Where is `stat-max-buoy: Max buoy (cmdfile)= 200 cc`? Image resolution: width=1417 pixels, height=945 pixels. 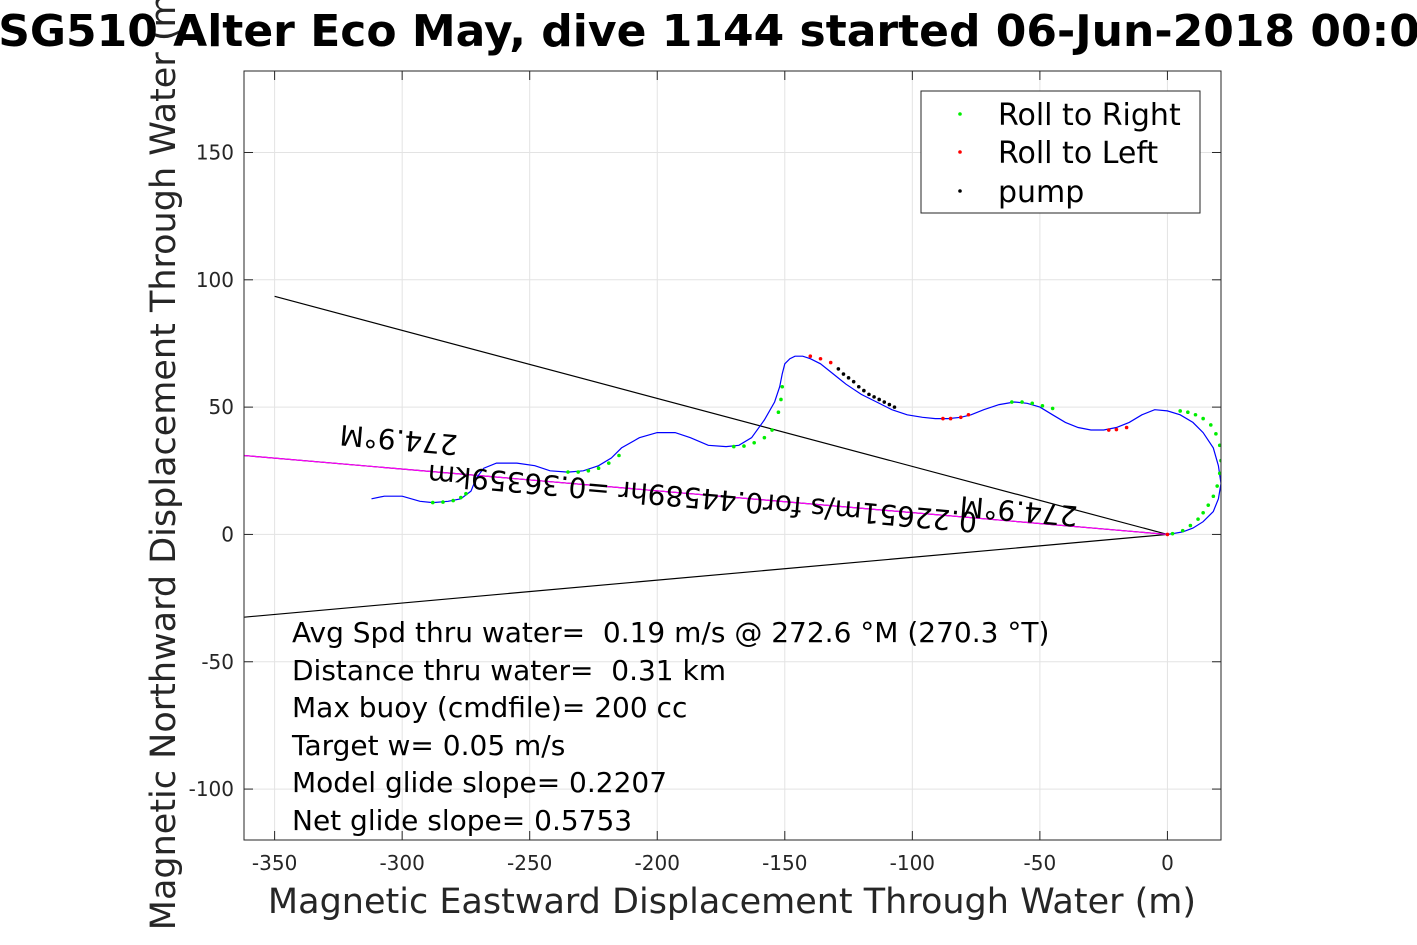 stat-max-buoy: Max buoy (cmdfile)= 200 cc is located at coordinates (489, 707).